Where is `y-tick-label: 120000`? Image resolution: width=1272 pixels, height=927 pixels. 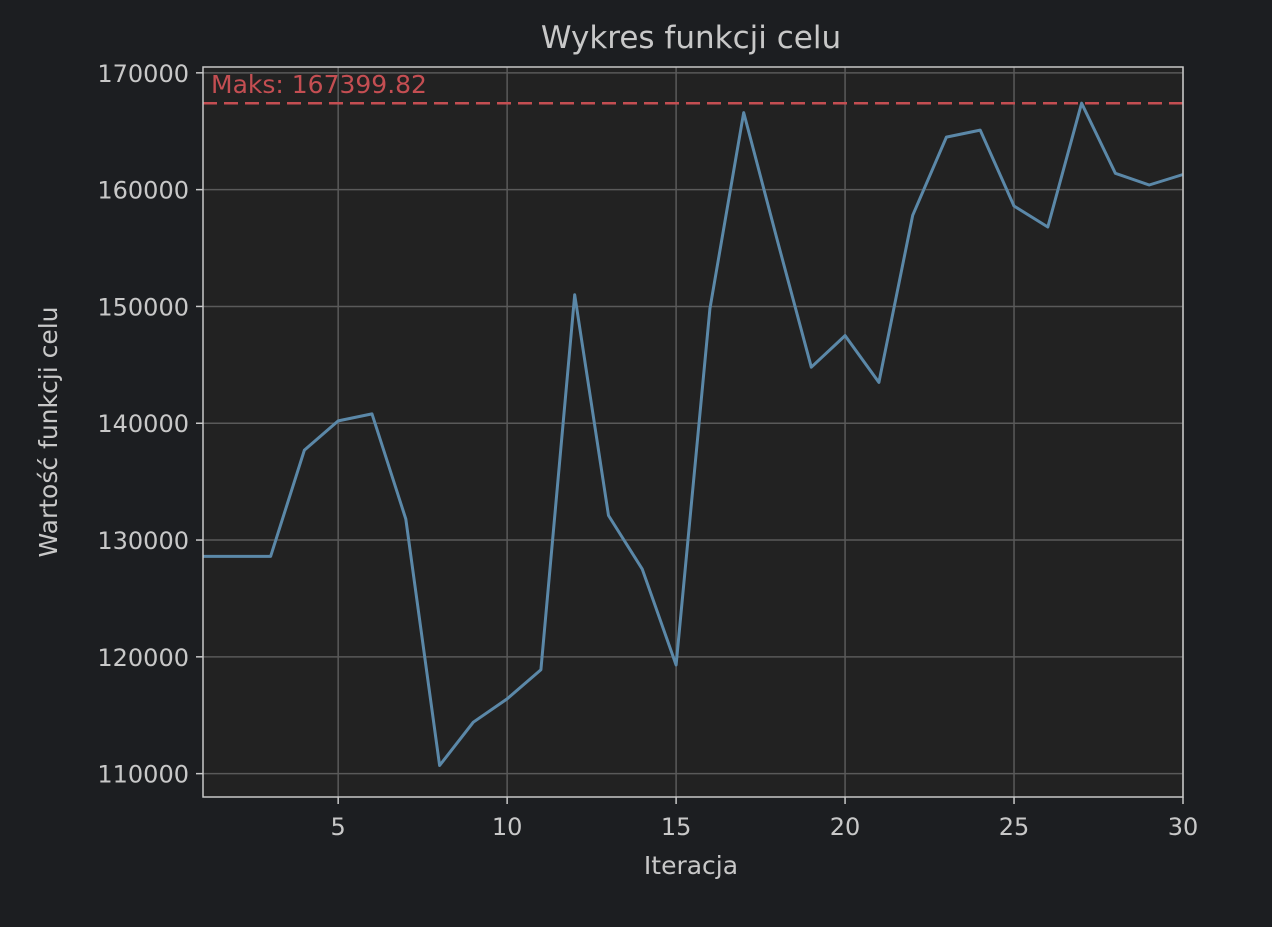 y-tick-label: 120000 is located at coordinates (143, 658).